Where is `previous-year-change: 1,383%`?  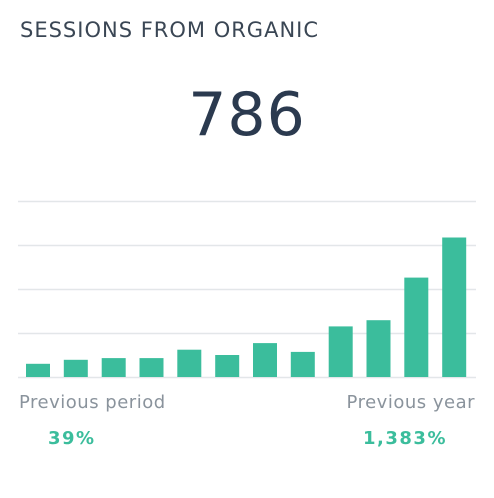
previous-year-change: 1,383% is located at coordinates (405, 438).